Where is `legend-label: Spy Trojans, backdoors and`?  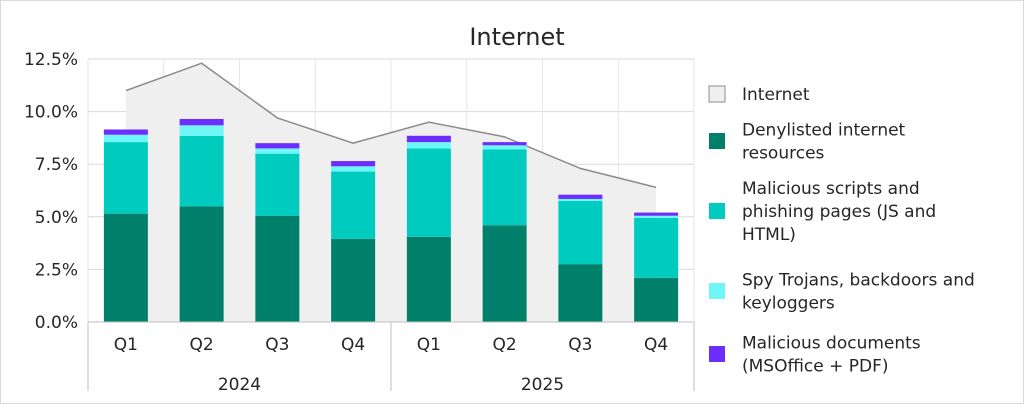
legend-label: Spy Trojans, backdoors and is located at coordinates (858, 281).